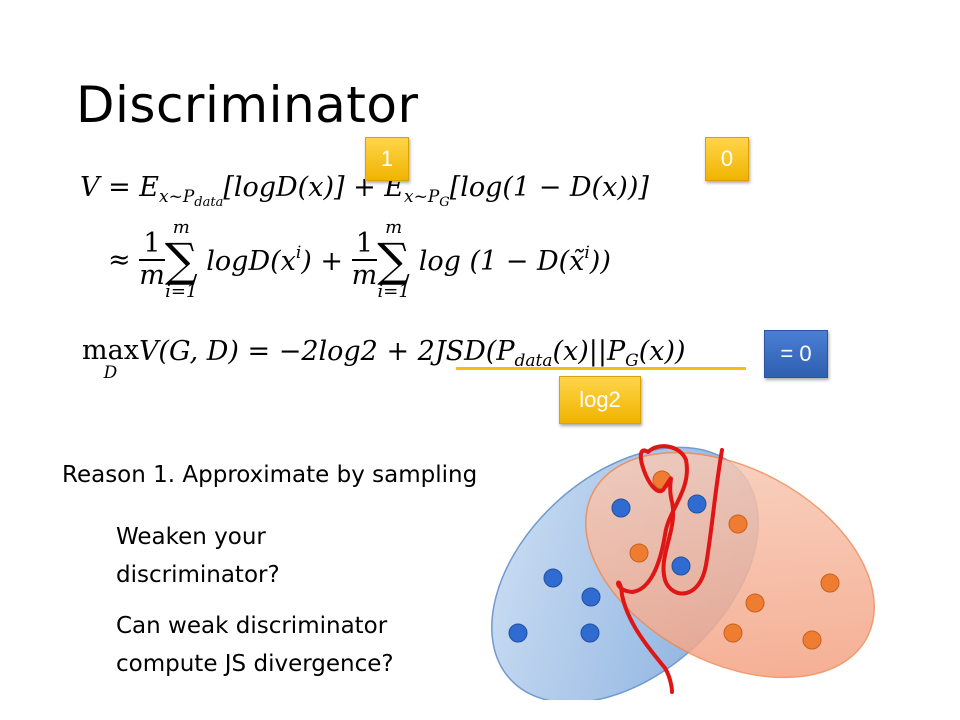  I want to click on eq3-end: (x)), so click(662, 351).